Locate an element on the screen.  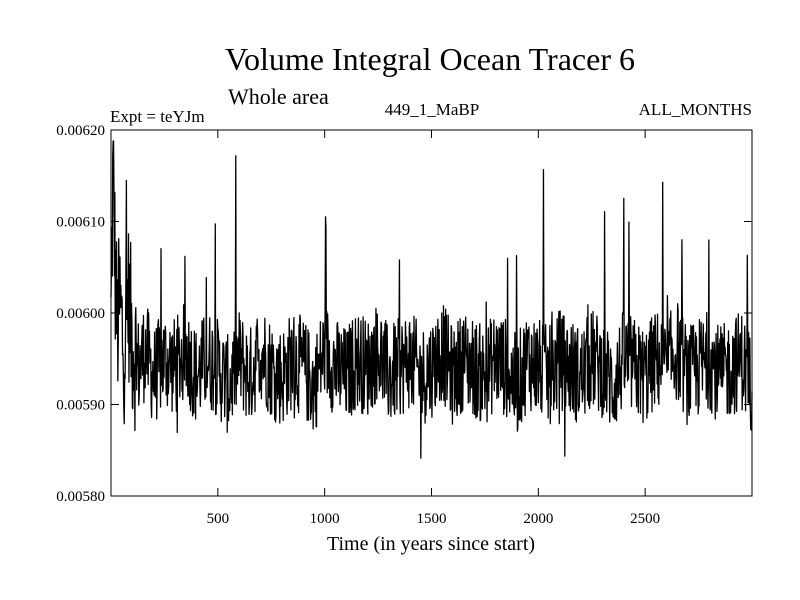
chart-subtitle: Whole area is located at coordinates (278, 96).